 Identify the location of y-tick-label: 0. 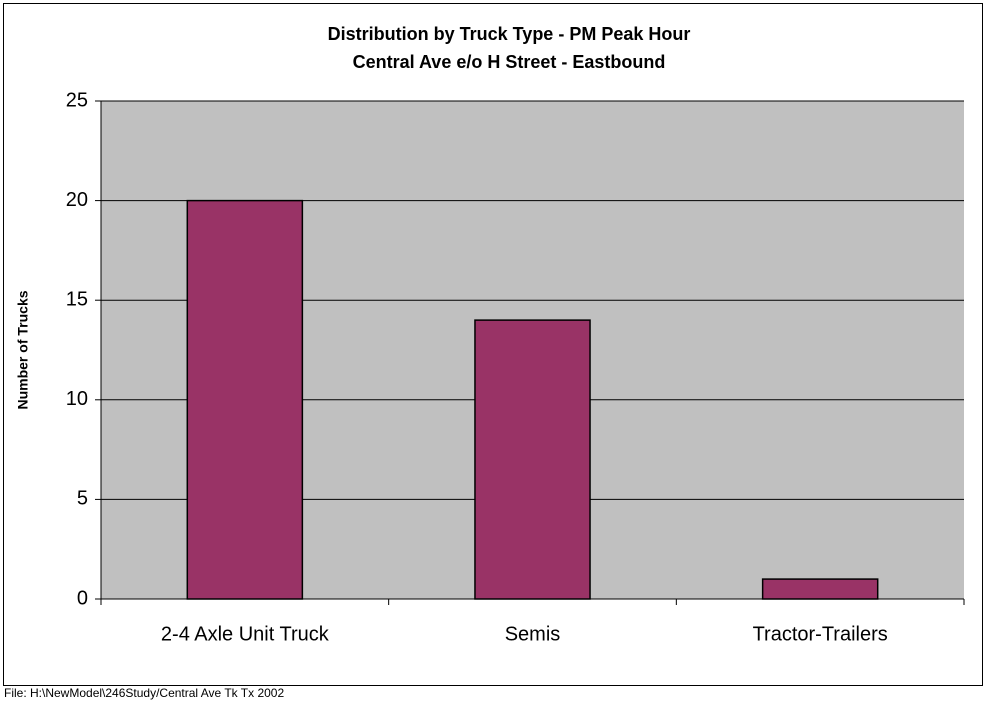
(82, 598).